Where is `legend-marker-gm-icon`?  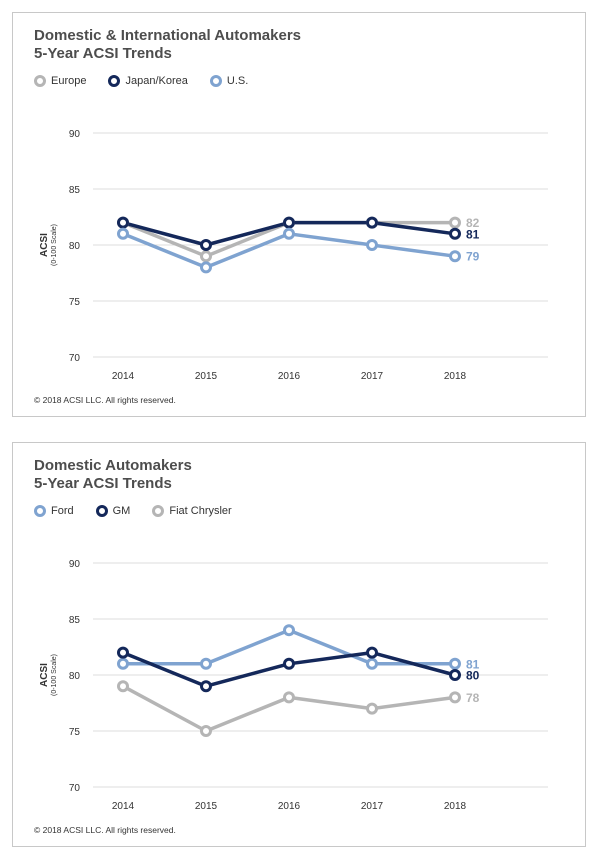 legend-marker-gm-icon is located at coordinates (101, 511).